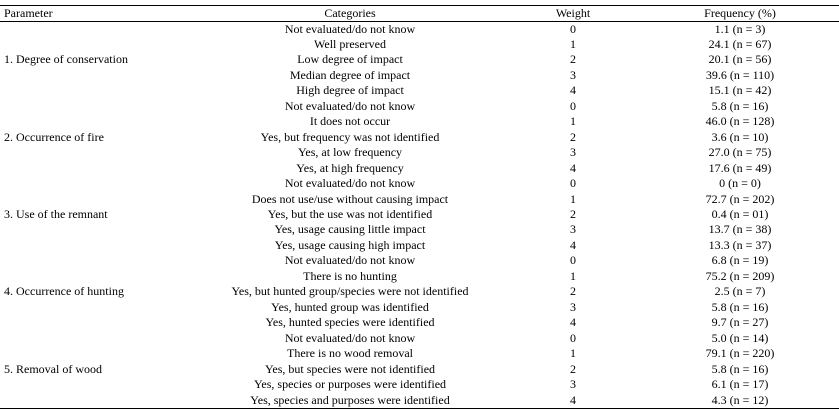 The image size is (839, 410). I want to click on frequency: 27.0 (n = 75), so click(740, 152).